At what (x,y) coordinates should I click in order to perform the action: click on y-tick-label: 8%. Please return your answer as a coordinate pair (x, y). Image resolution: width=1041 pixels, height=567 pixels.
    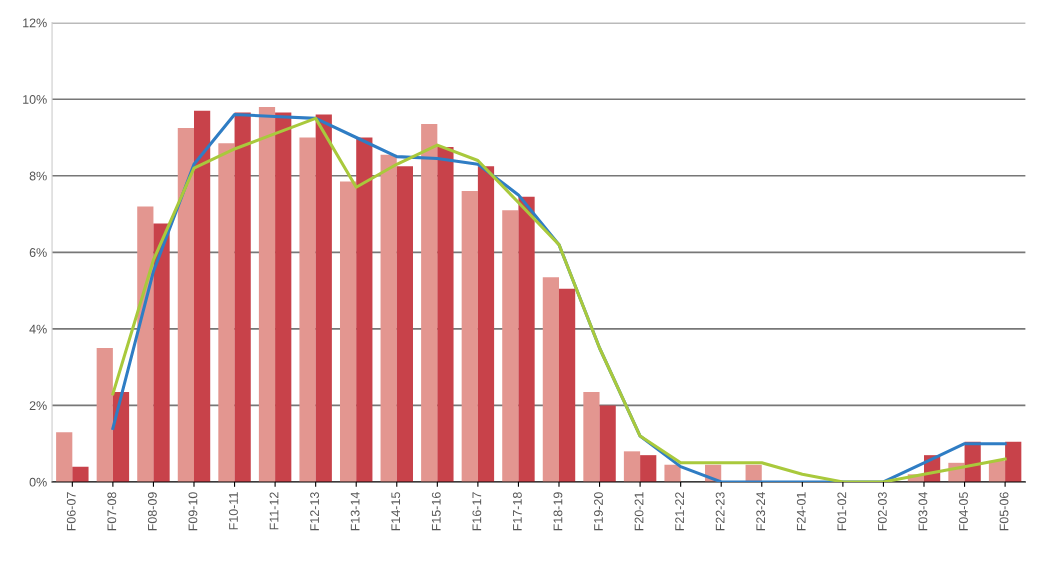
    Looking at the image, I should click on (38, 176).